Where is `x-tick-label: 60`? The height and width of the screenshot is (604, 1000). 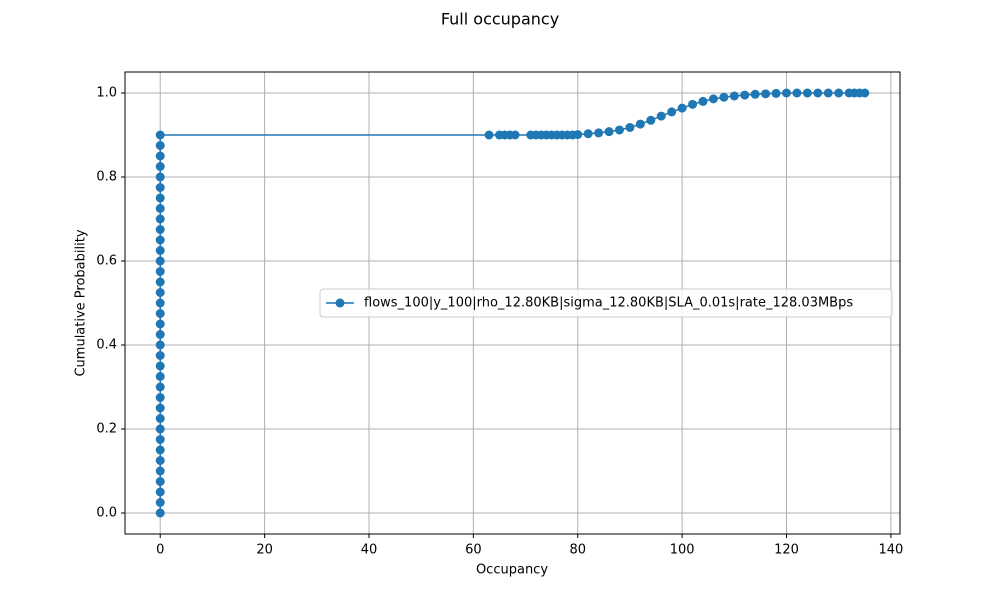 x-tick-label: 60 is located at coordinates (473, 550).